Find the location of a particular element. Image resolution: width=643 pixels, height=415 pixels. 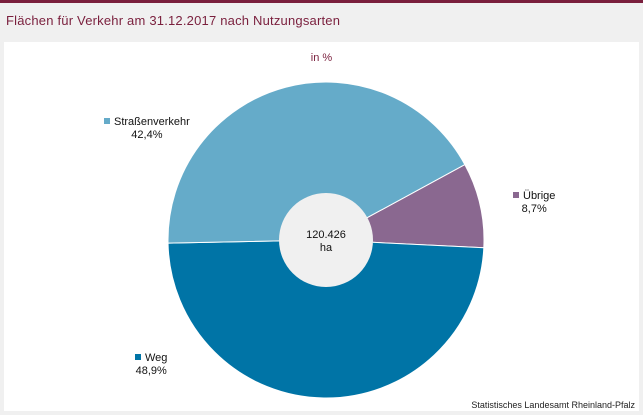

chart-subtitle: in % is located at coordinates (321, 58).